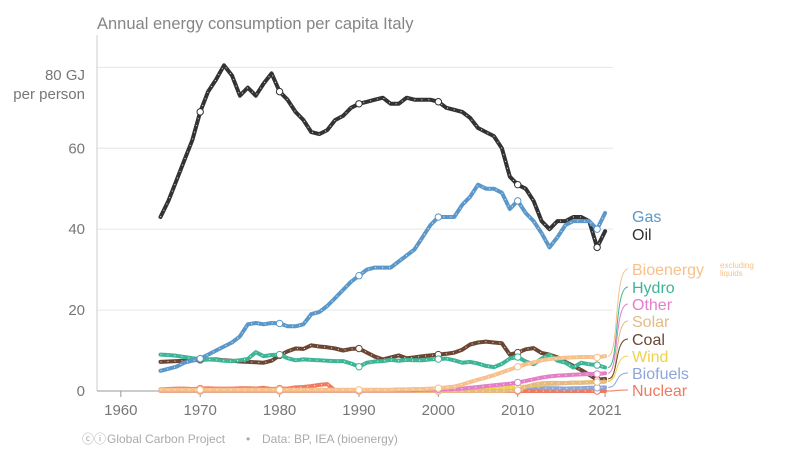 The width and height of the screenshot is (800, 450). What do you see at coordinates (517, 410) in the screenshot?
I see `x-tick-label-2010: 2010` at bounding box center [517, 410].